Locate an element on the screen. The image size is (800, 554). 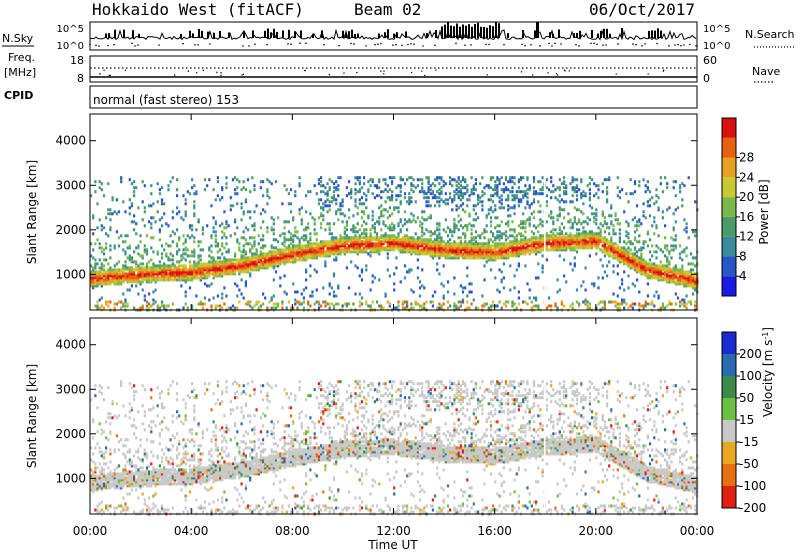
noise-search-label: N.Search is located at coordinates (770, 34).